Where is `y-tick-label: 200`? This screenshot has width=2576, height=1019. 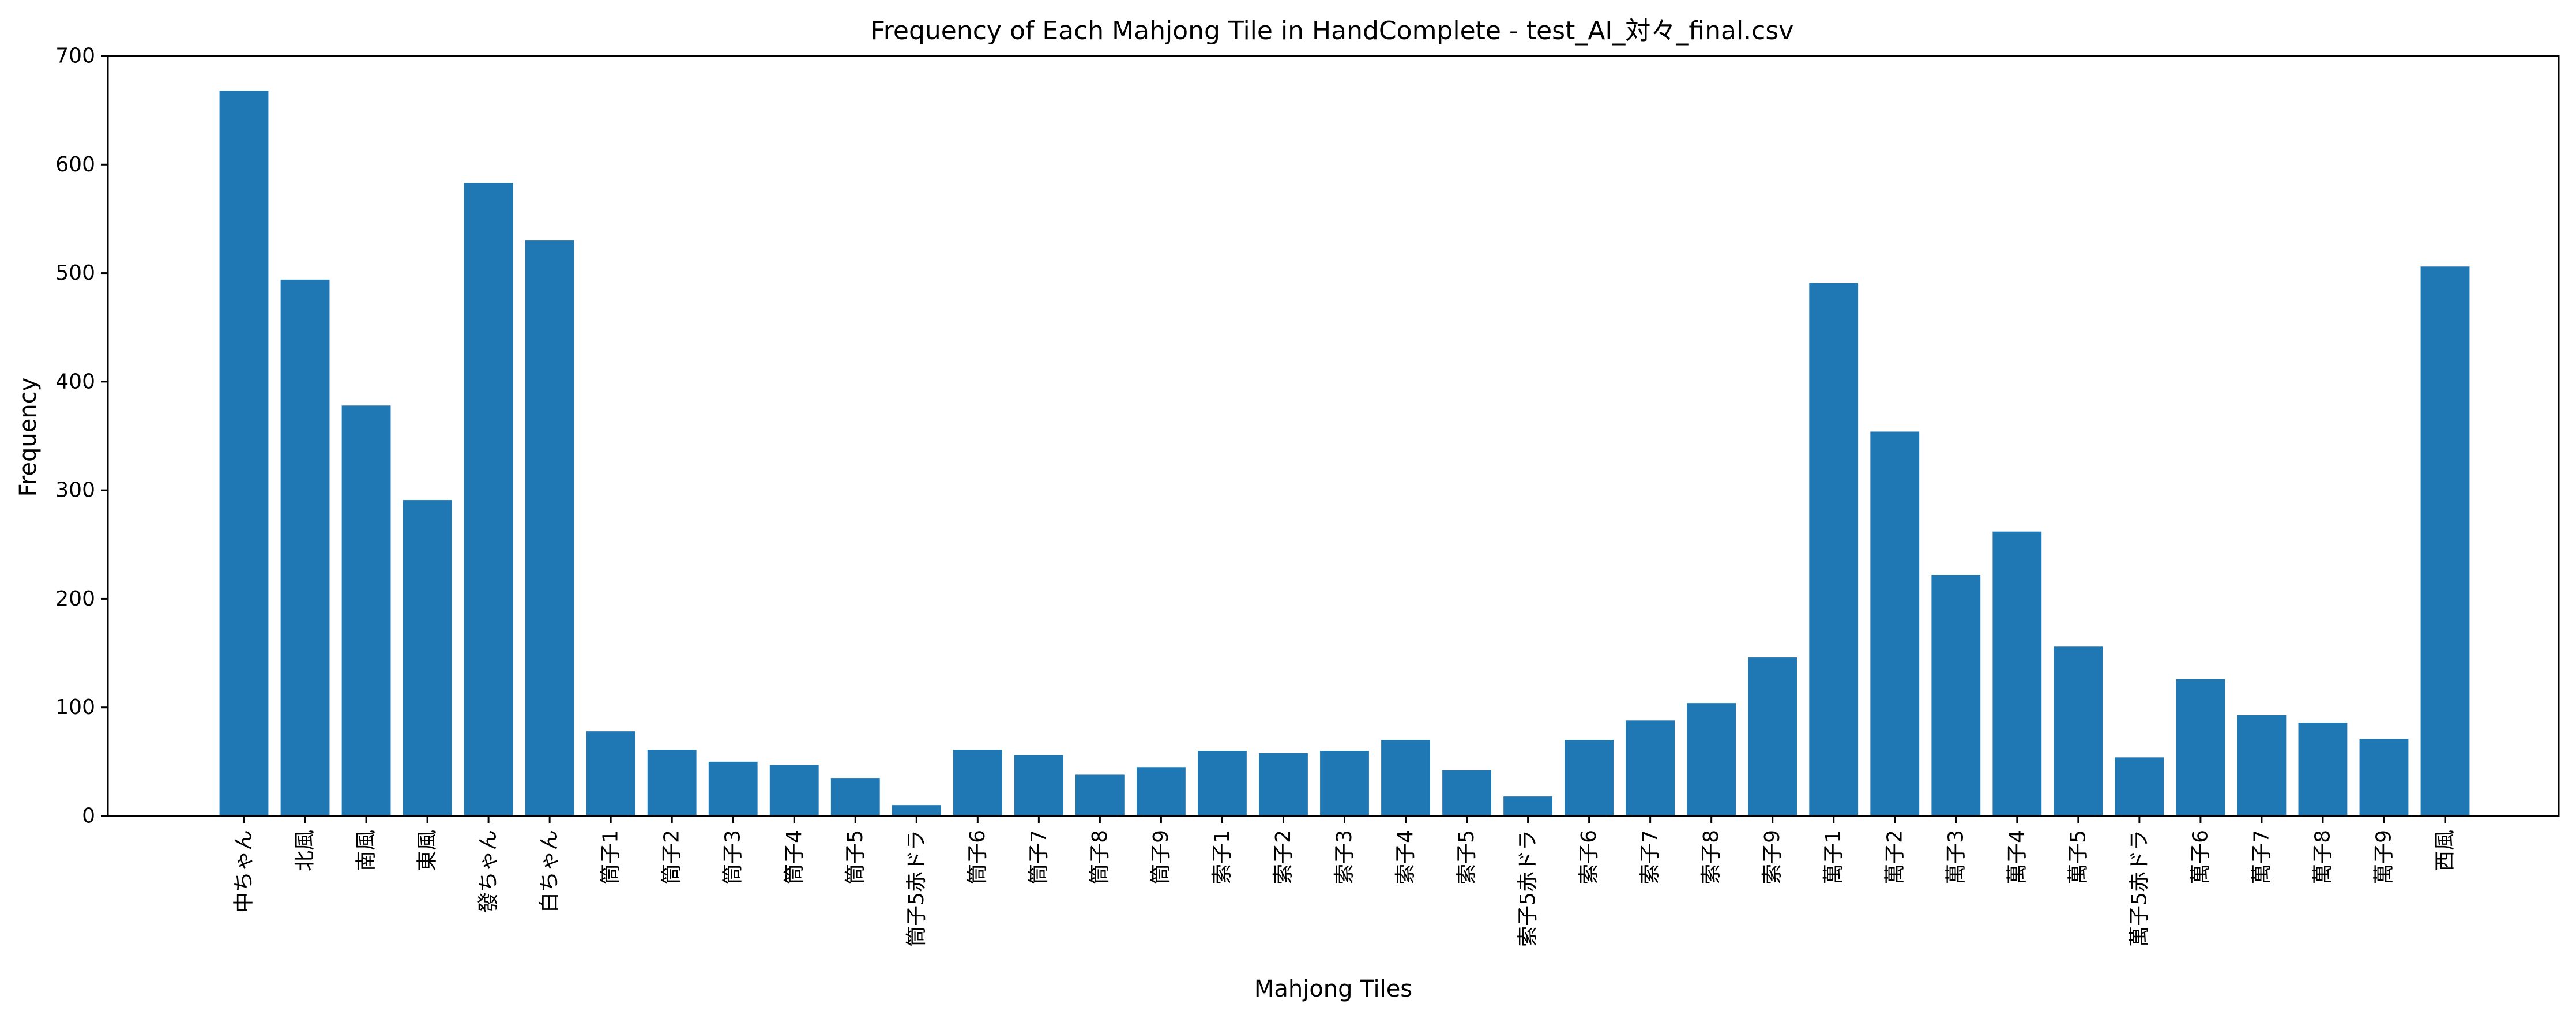
y-tick-label: 200 is located at coordinates (75, 599).